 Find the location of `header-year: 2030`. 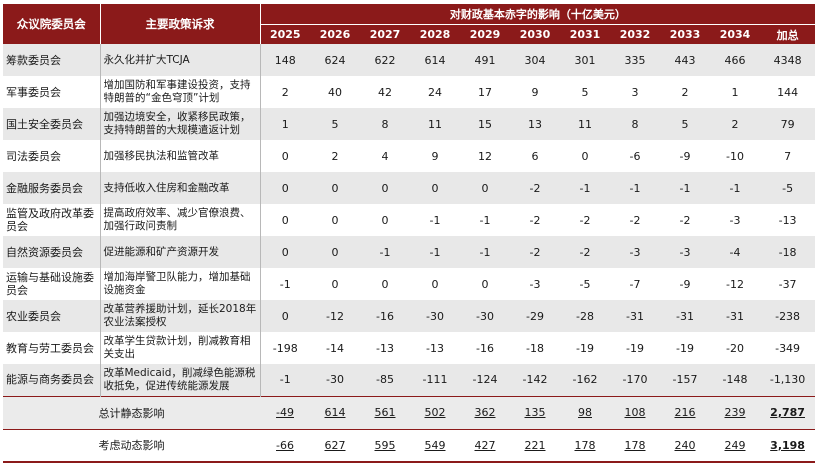

header-year: 2030 is located at coordinates (535, 34).